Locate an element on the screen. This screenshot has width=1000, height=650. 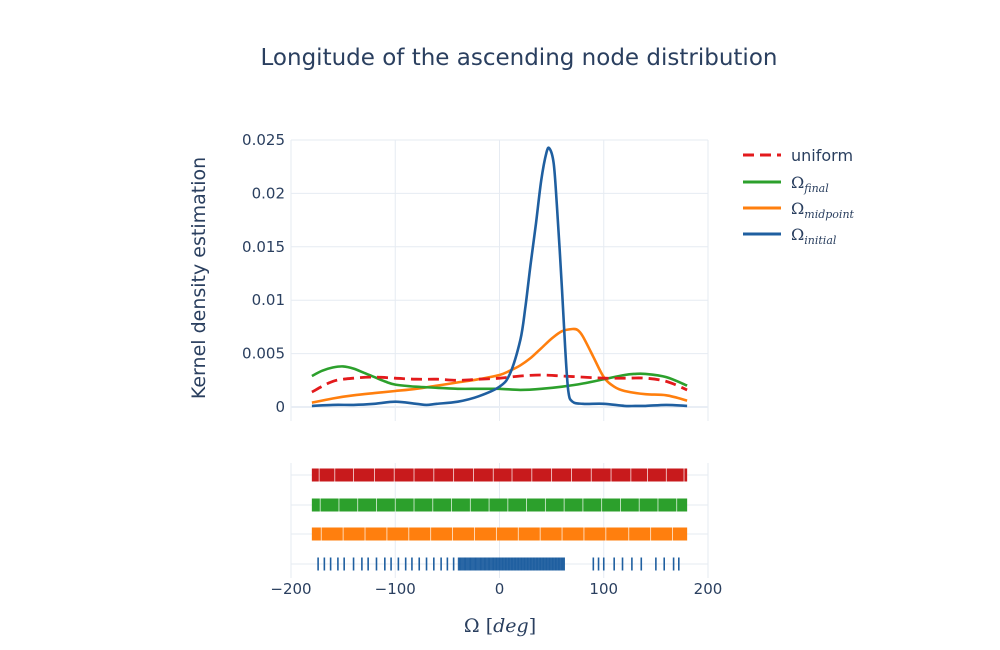
rug-band-final is located at coordinates (499, 505).